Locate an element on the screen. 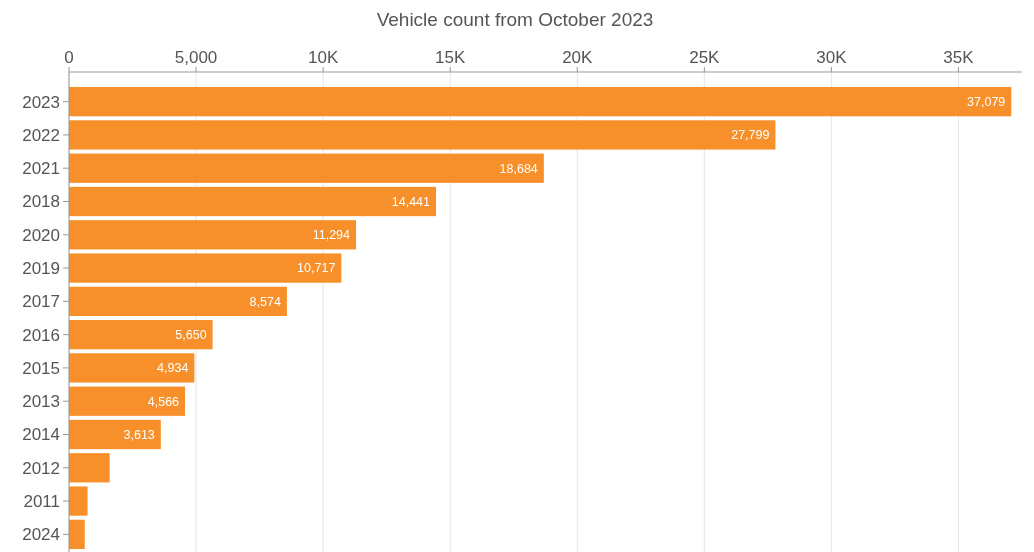  x-tick-label: 0 is located at coordinates (69, 57).